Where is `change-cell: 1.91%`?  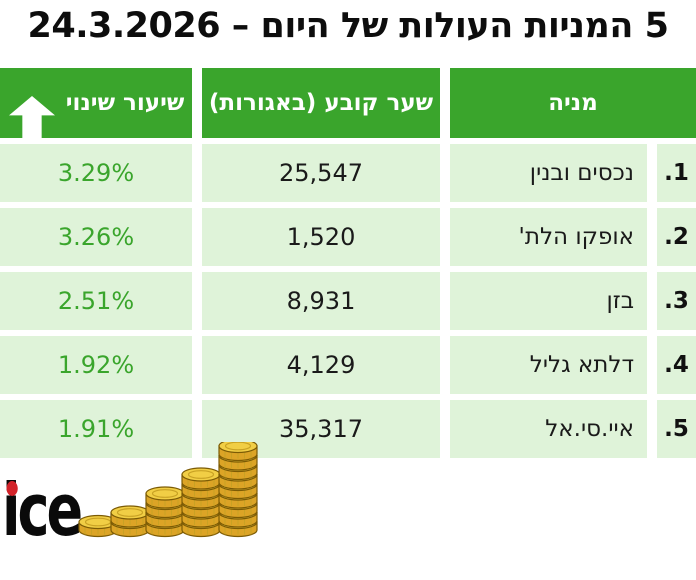
change-cell: 1.91% is located at coordinates (96, 429).